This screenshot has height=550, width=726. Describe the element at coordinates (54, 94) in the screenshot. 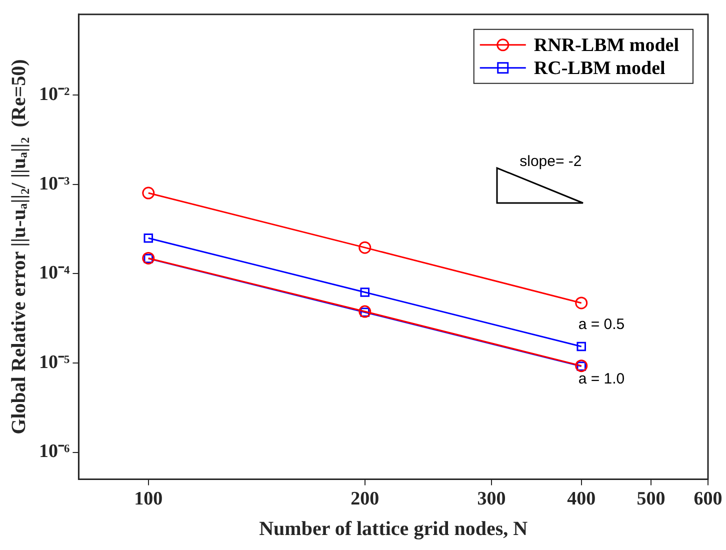

I see `y-tick-label: 10⁻²` at that location.